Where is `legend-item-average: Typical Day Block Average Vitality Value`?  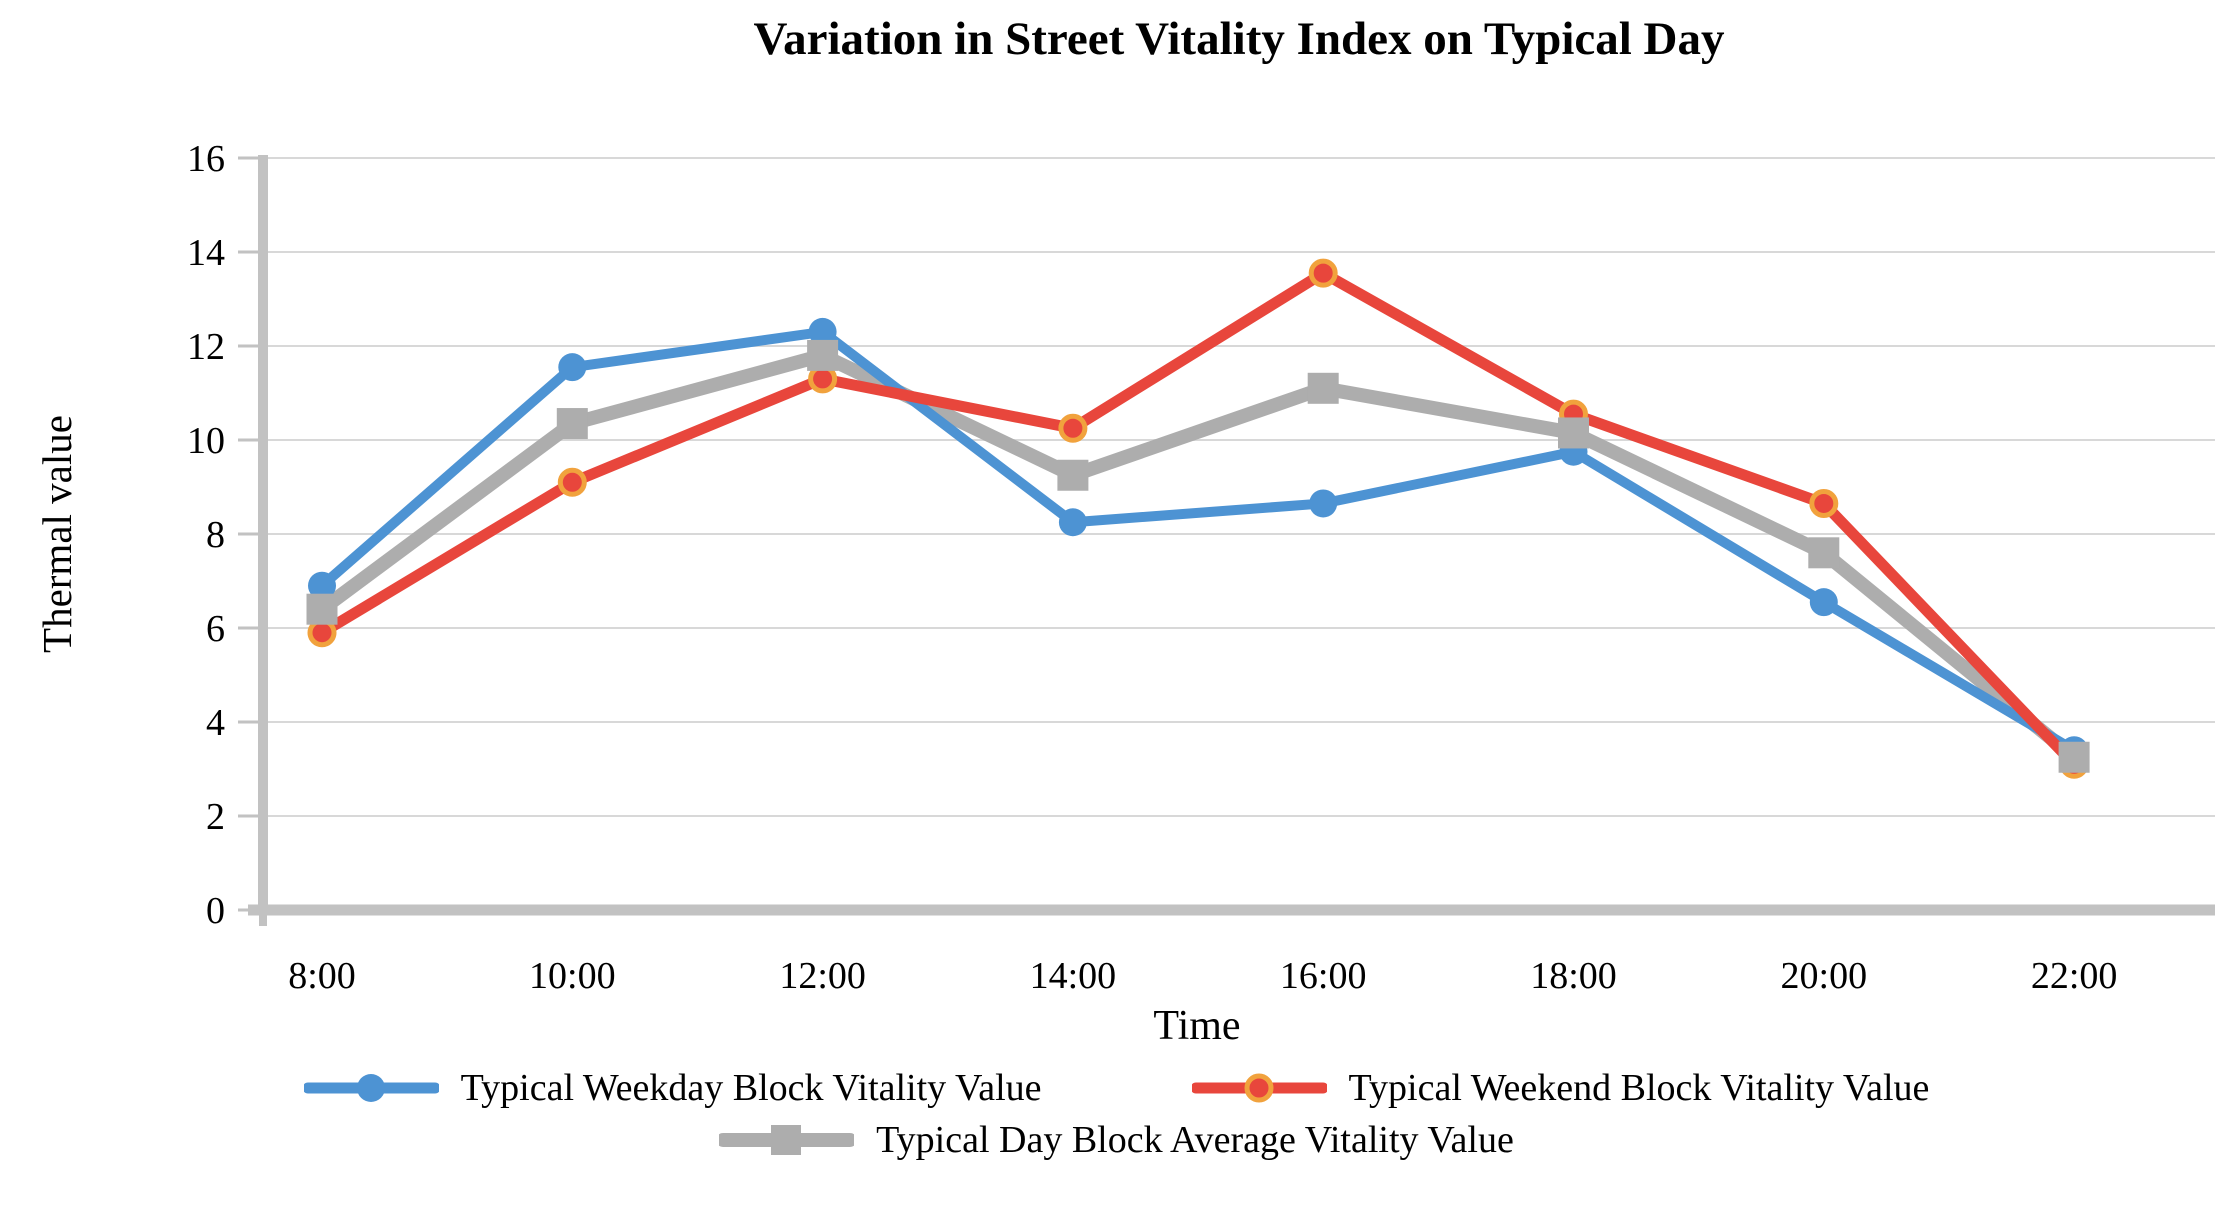
legend-item-average: Typical Day Block Average Vitality Value is located at coordinates (1116, 1140).